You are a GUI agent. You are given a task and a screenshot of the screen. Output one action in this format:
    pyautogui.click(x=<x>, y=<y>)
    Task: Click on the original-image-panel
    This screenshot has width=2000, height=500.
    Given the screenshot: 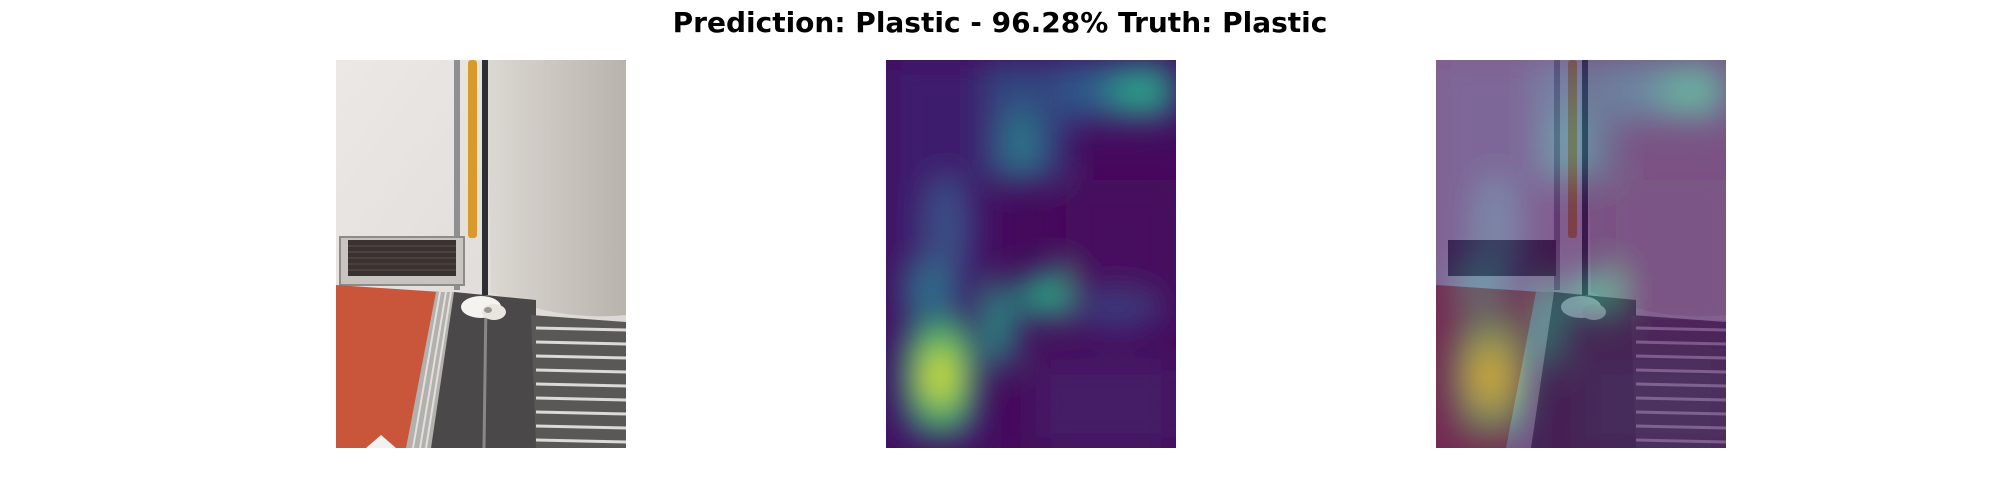 What is the action you would take?
    pyautogui.click(x=481, y=254)
    